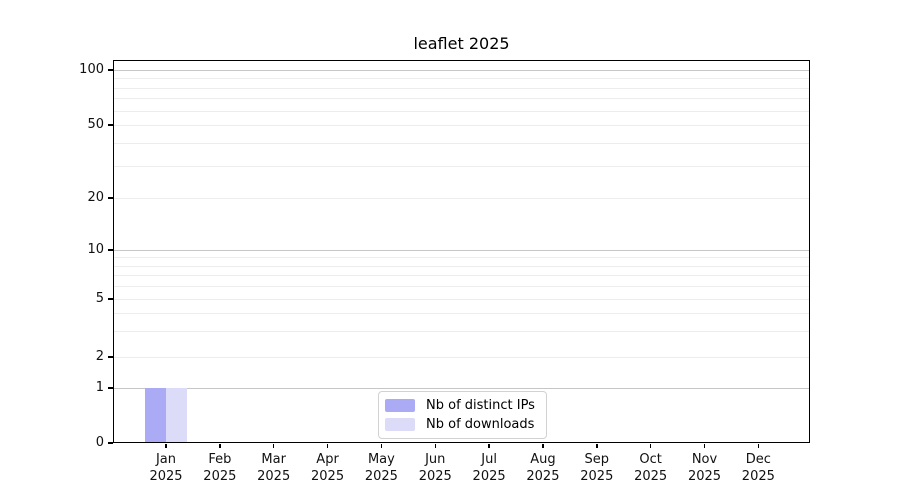  Describe the element at coordinates (99, 442) in the screenshot. I see `y-axis-tick-label: 0` at that location.